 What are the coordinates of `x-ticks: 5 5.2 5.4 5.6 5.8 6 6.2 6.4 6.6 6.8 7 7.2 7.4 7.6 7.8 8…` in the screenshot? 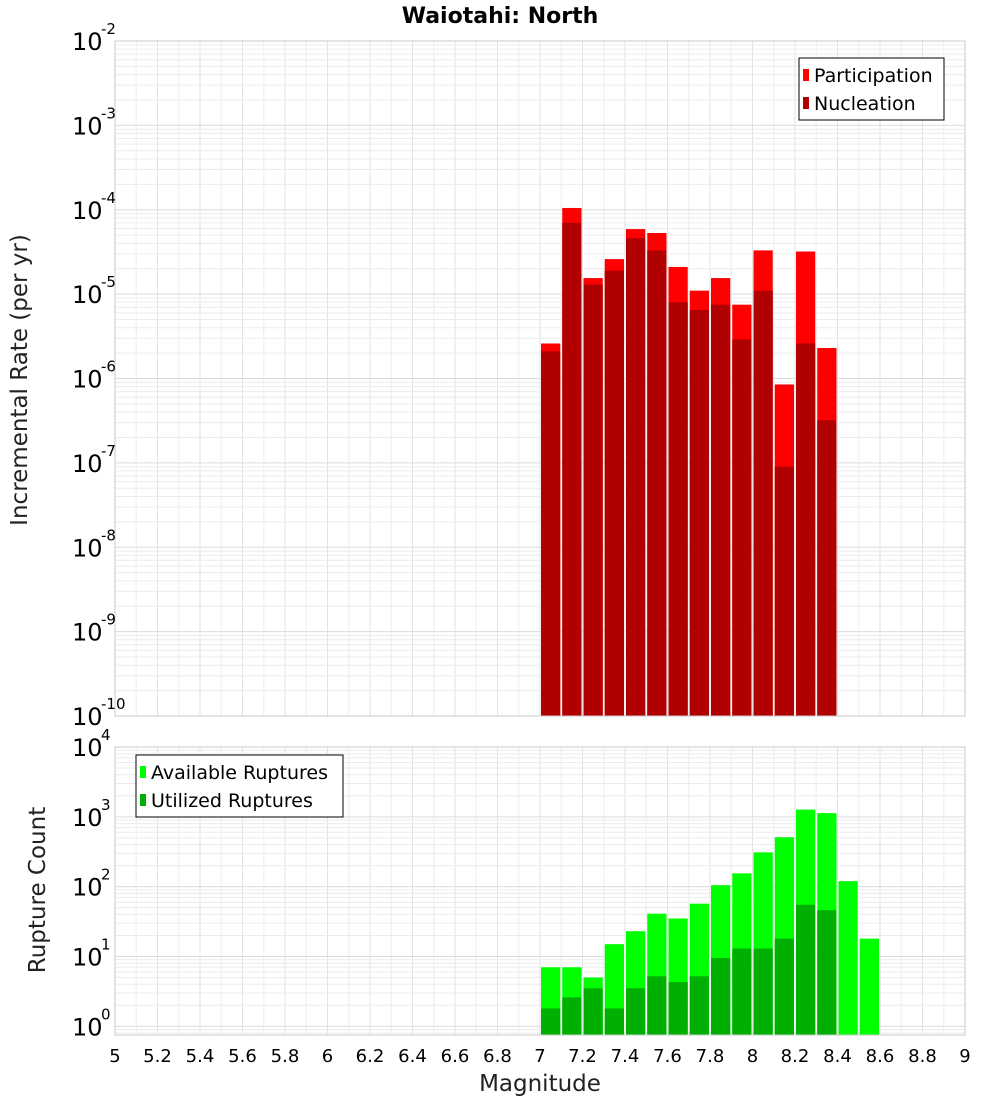 It's located at (539, 1056).